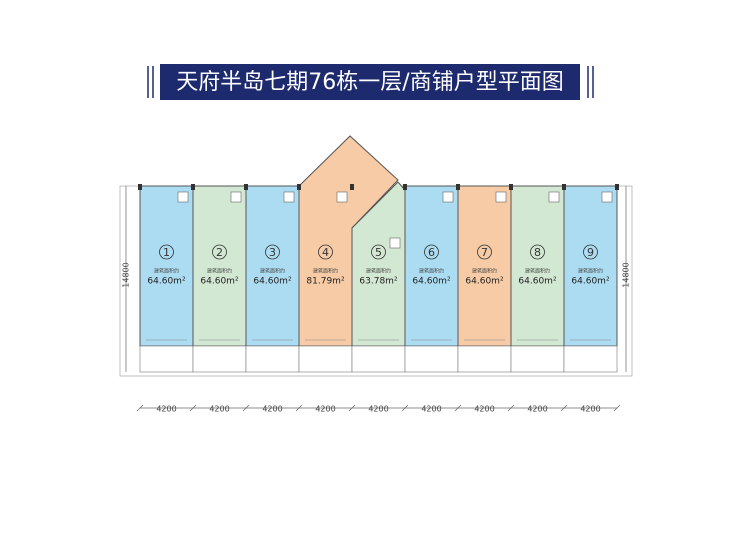 This screenshot has width=740, height=545. I want to click on title-banner, so click(370, 82).